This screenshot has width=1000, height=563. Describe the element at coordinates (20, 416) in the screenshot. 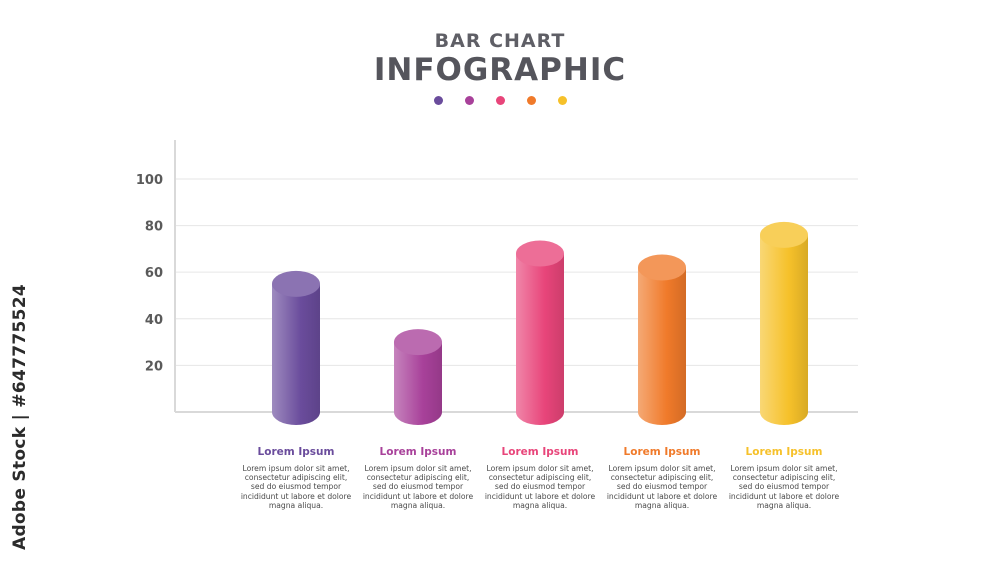

I see `watermark-stock-id: Adobe Stock | #647775524` at that location.